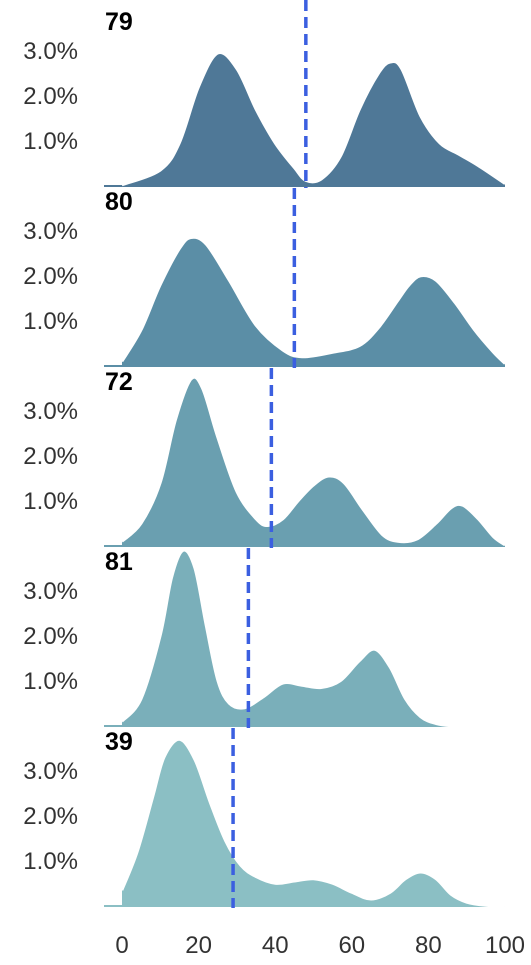 This screenshot has width=531, height=965. What do you see at coordinates (121, 945) in the screenshot?
I see `x-tick-label-0: 0` at bounding box center [121, 945].